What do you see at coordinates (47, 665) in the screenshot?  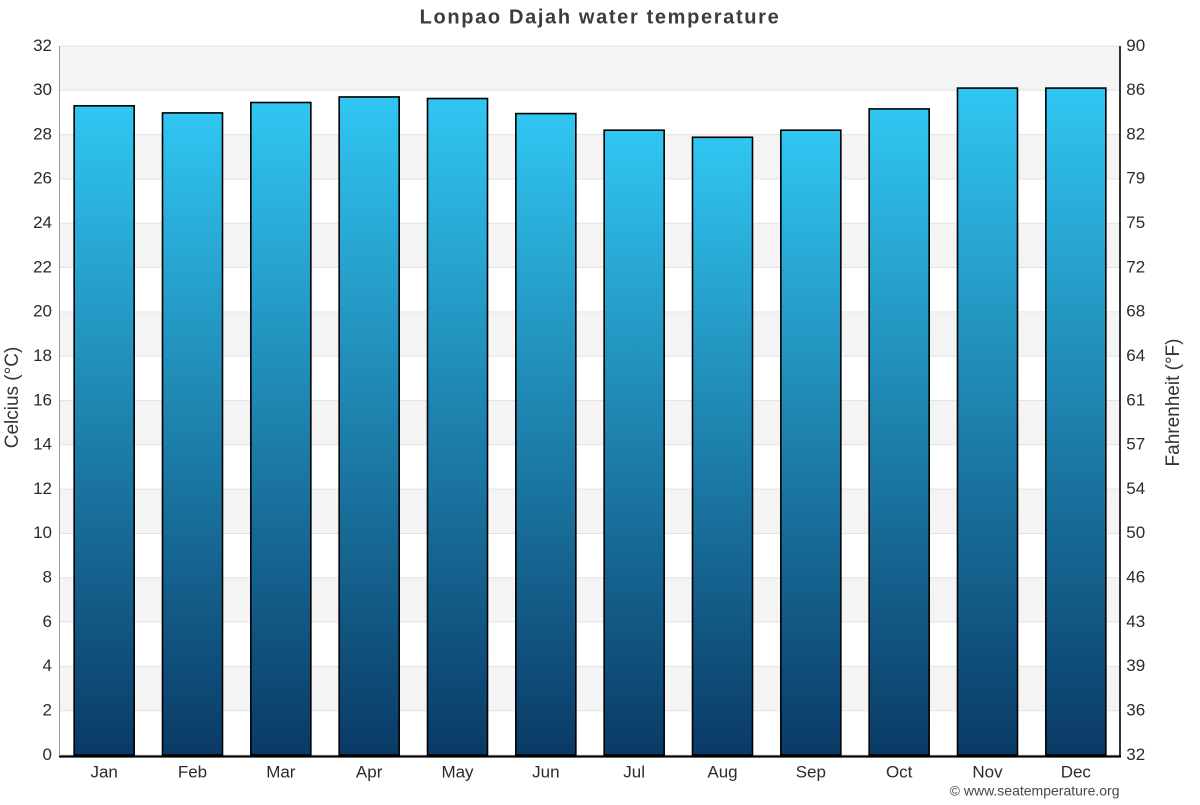 I see `svg-text: 4` at bounding box center [47, 665].